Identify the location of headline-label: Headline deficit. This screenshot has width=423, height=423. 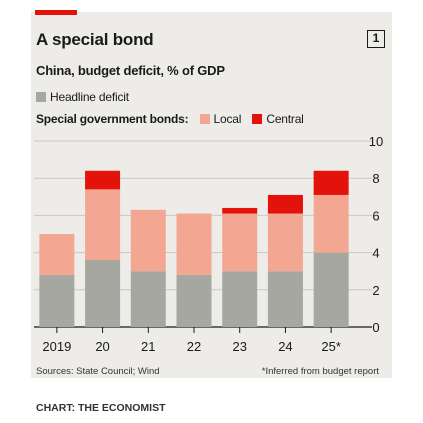
(89, 97).